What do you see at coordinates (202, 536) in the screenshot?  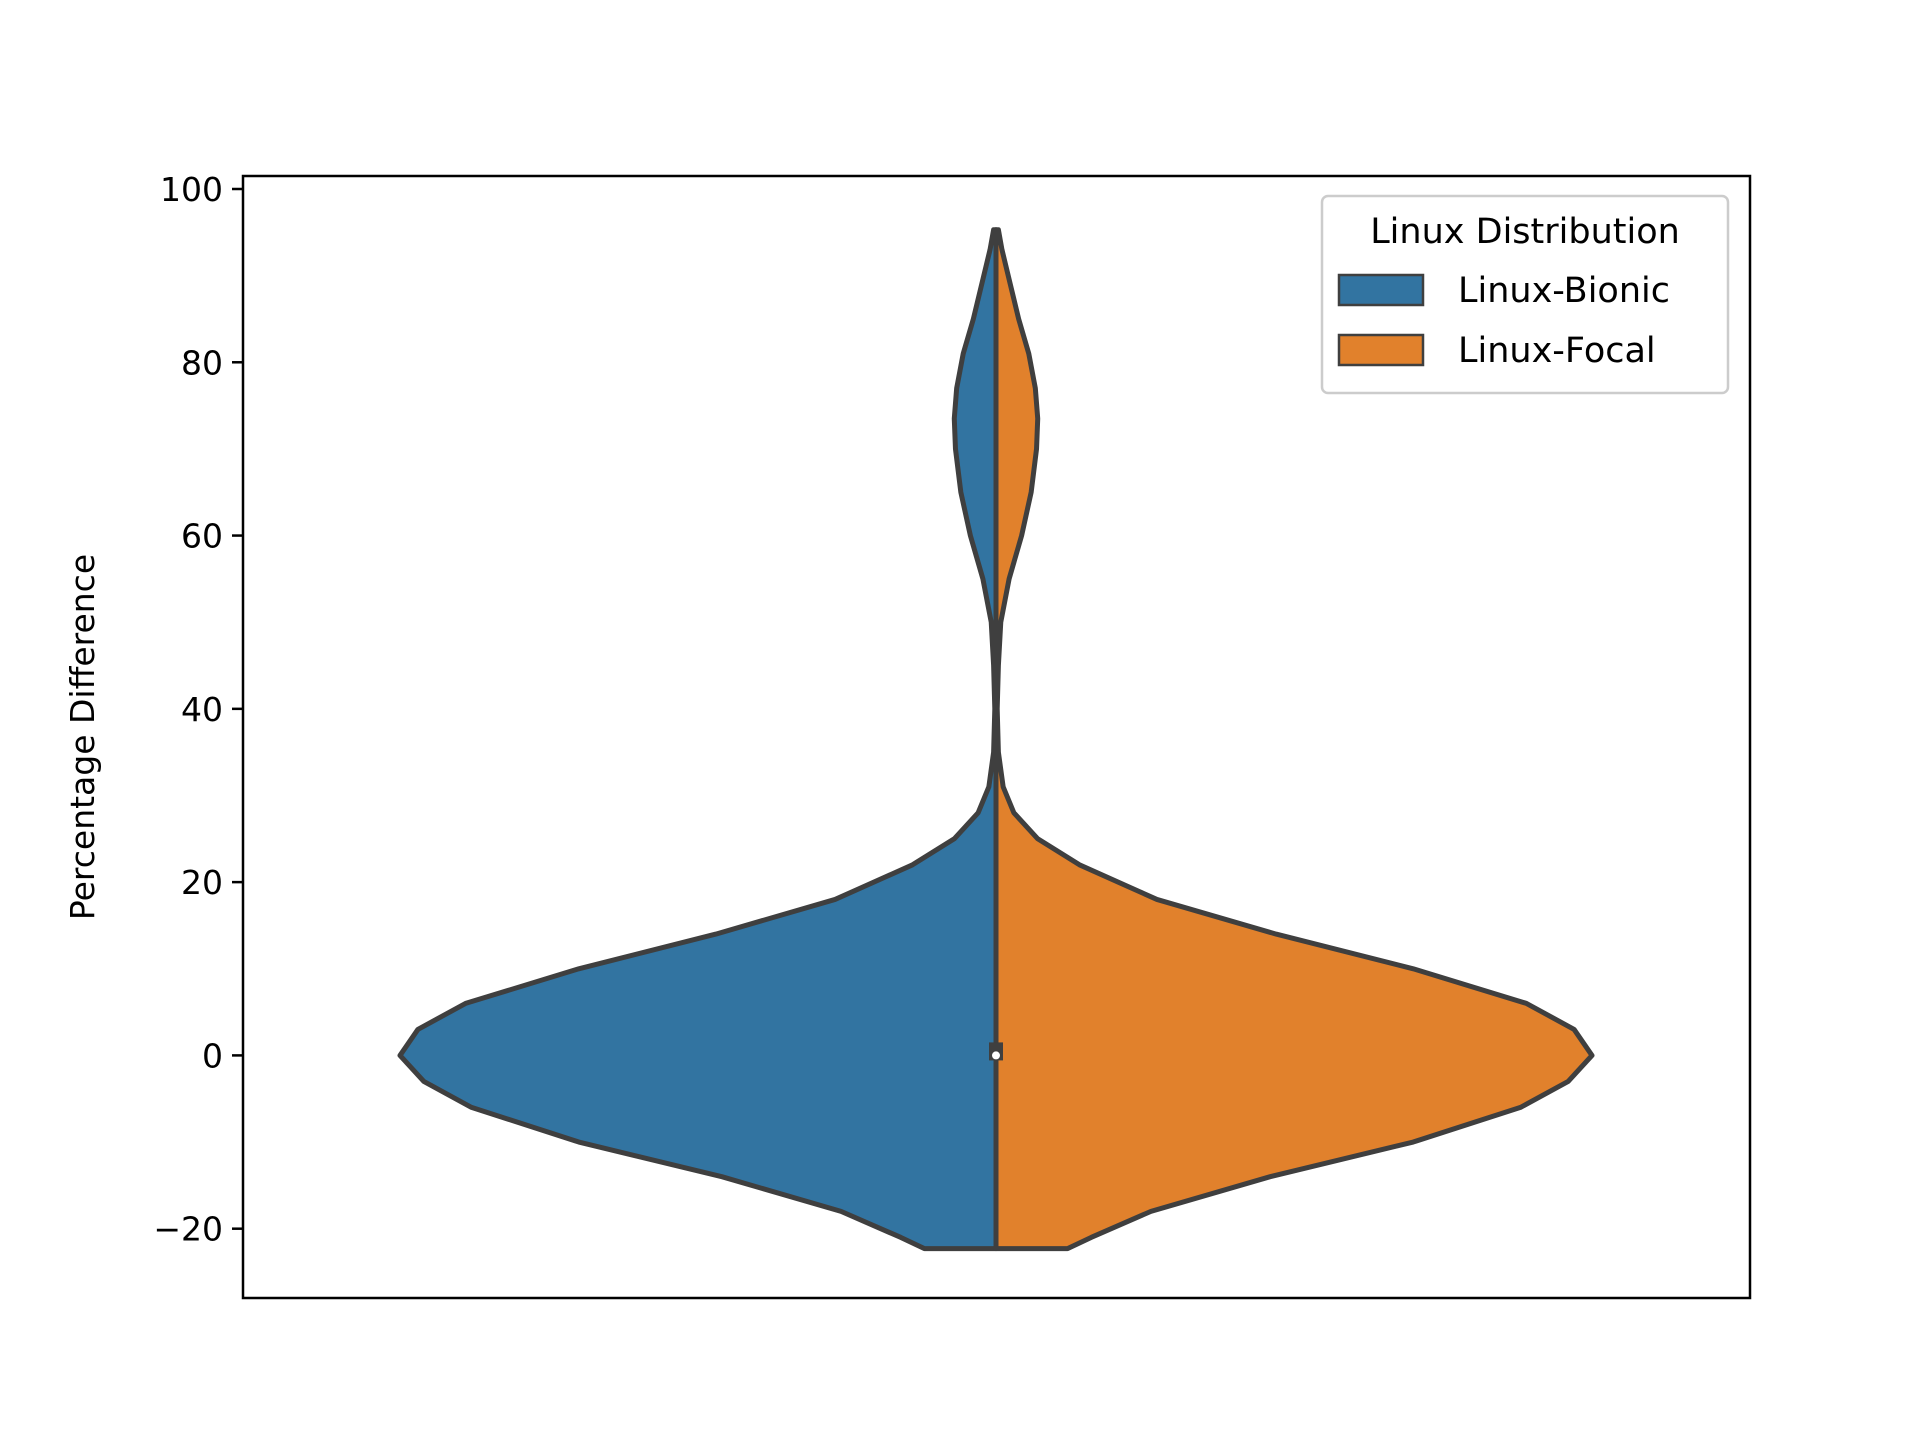 I see `y-tick-label: 60` at bounding box center [202, 536].